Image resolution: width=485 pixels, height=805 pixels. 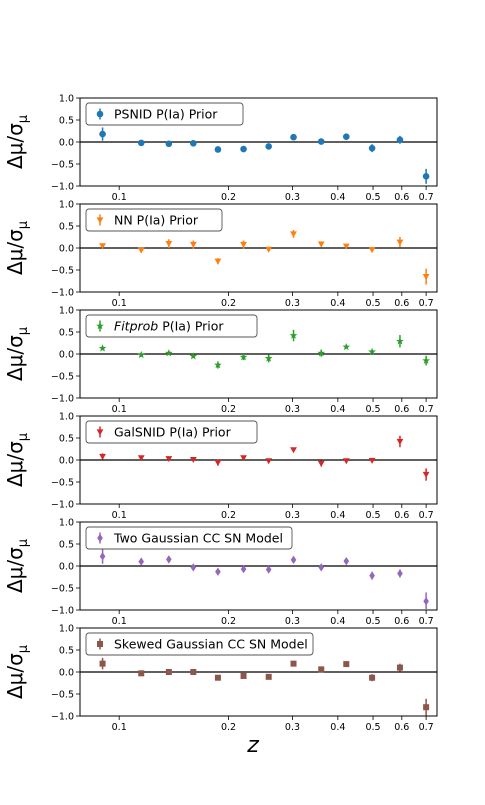 I want to click on x-tick-label: 0.1, so click(x=119, y=515).